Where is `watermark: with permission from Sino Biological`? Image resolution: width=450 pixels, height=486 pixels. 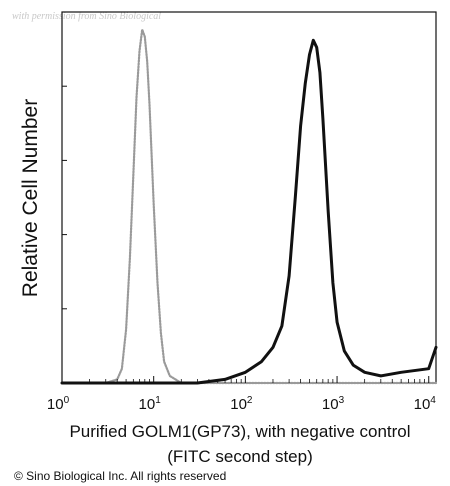 watermark: with permission from Sino Biological is located at coordinates (86, 16).